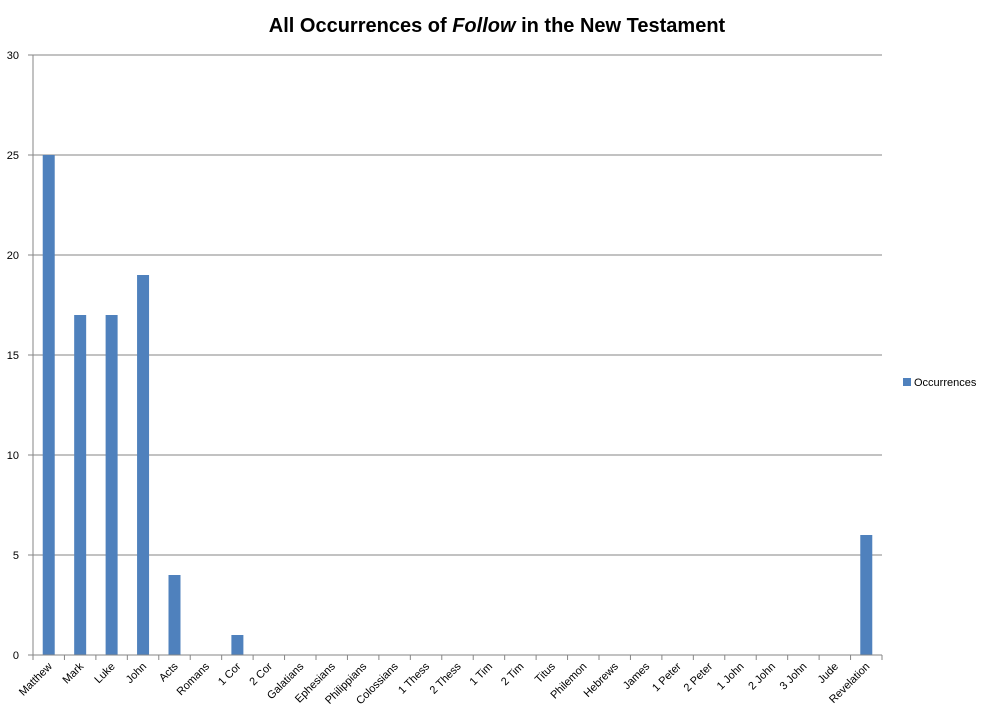 This screenshot has height=726, width=995. What do you see at coordinates (945, 383) in the screenshot?
I see `legend-label: Occurrences` at bounding box center [945, 383].